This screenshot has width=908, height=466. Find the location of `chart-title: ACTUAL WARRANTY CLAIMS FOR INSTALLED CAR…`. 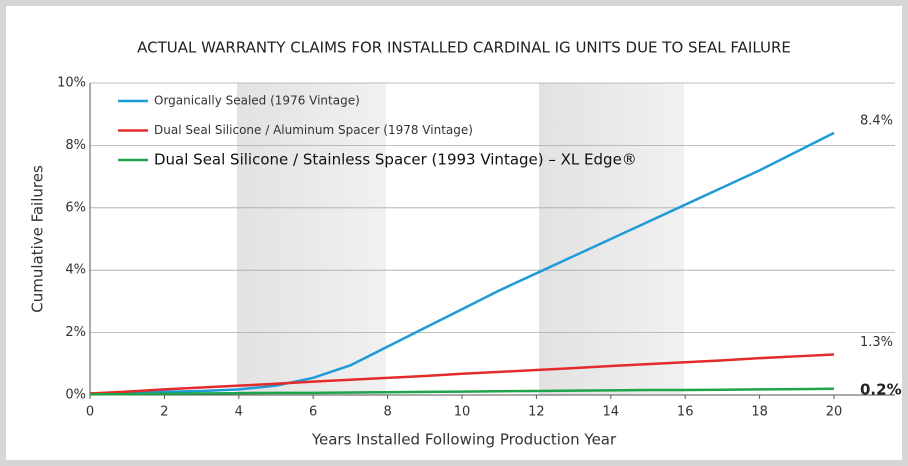

chart-title: ACTUAL WARRANTY CLAIMS FOR INSTALLED CAR… is located at coordinates (464, 48).